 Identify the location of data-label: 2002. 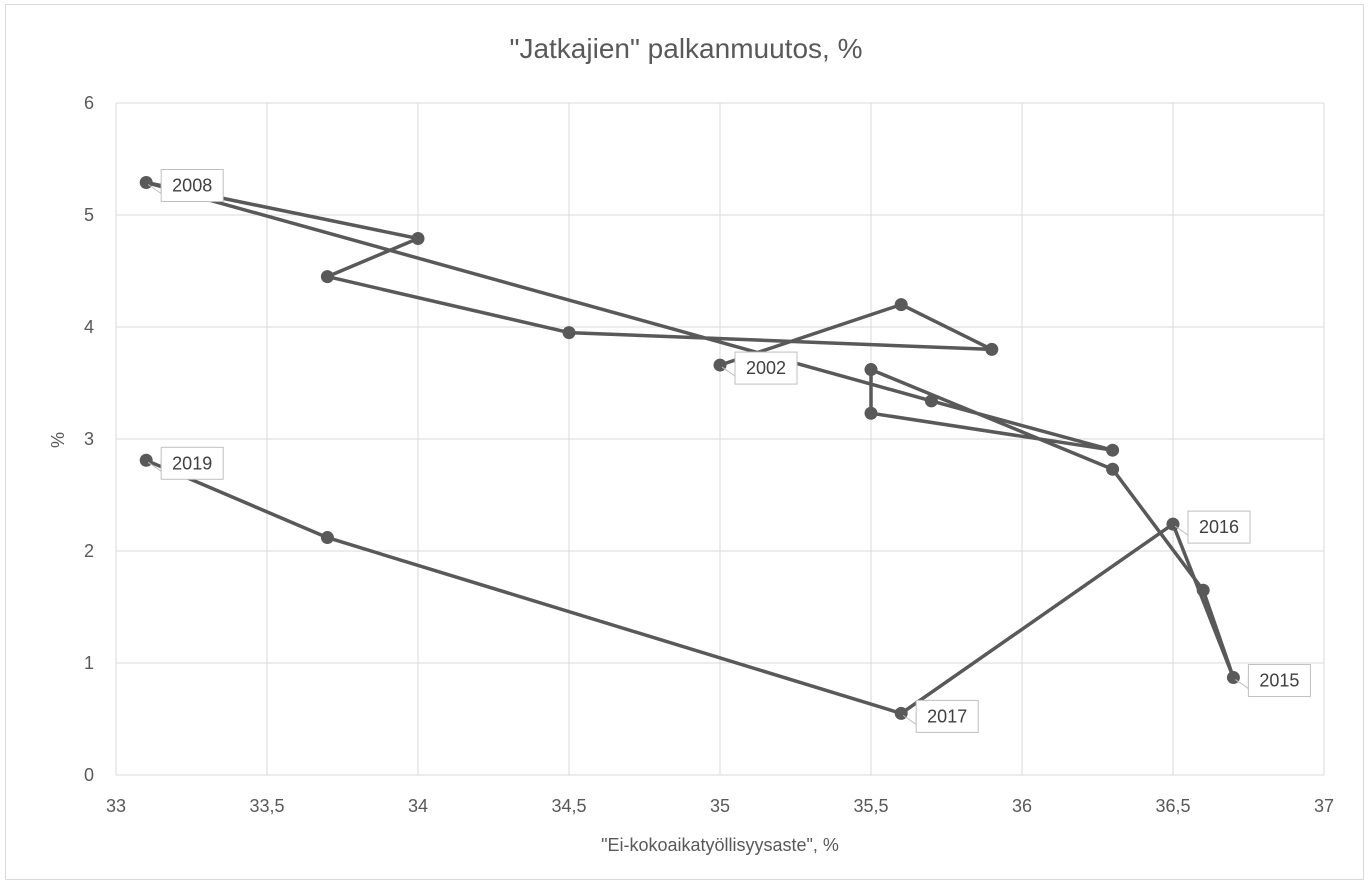
(759, 368).